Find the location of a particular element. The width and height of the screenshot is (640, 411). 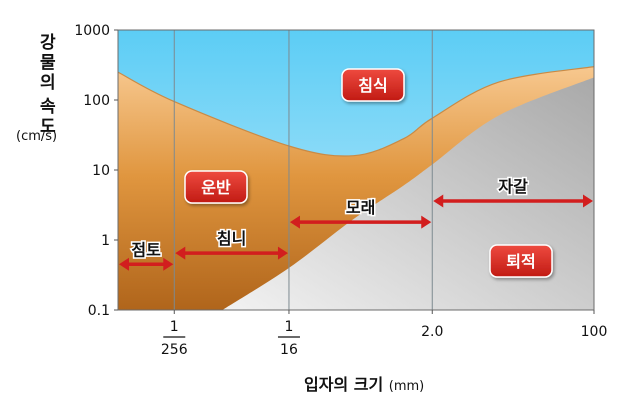

x-tick-denominator-0: 256 is located at coordinates (174, 350).